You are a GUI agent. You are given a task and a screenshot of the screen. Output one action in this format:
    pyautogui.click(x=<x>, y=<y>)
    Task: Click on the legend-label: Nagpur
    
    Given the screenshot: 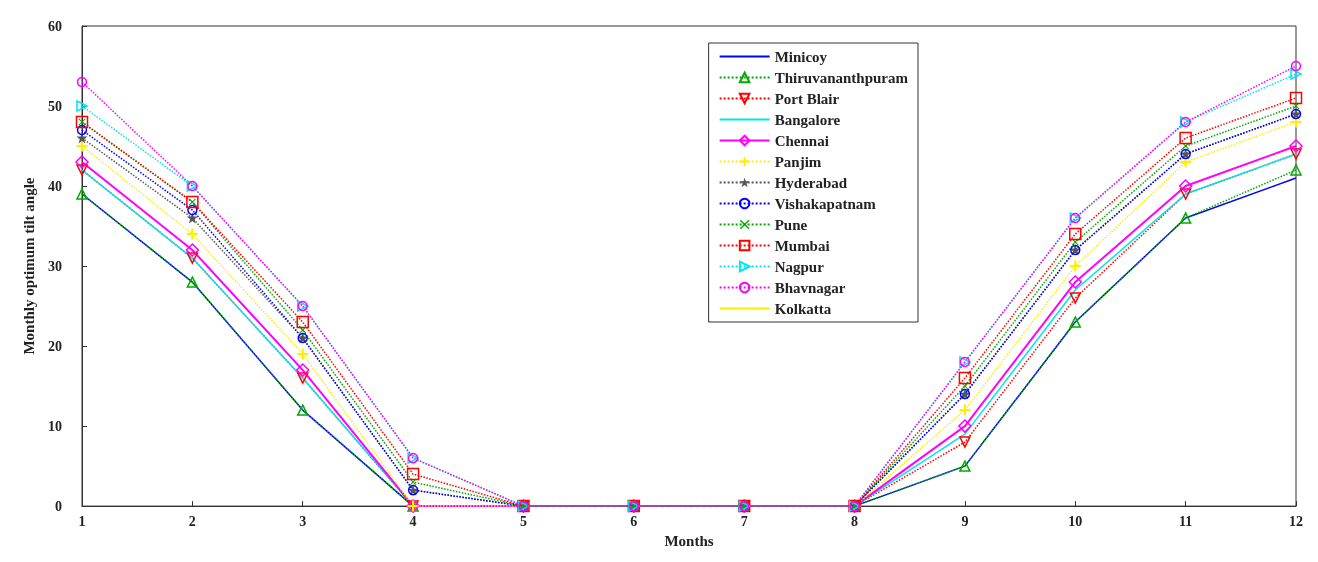 What is the action you would take?
    pyautogui.click(x=799, y=266)
    